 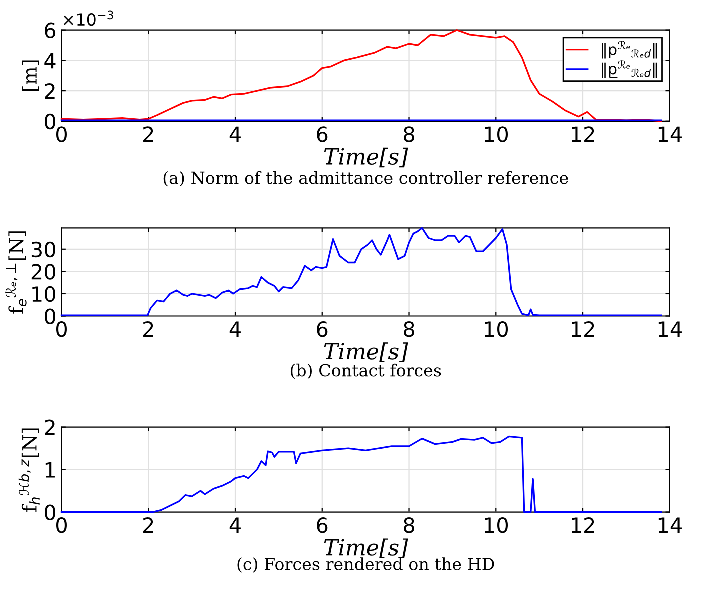 What do you see at coordinates (44, 272) in the screenshot?
I see `y-tick-label: 20` at bounding box center [44, 272].